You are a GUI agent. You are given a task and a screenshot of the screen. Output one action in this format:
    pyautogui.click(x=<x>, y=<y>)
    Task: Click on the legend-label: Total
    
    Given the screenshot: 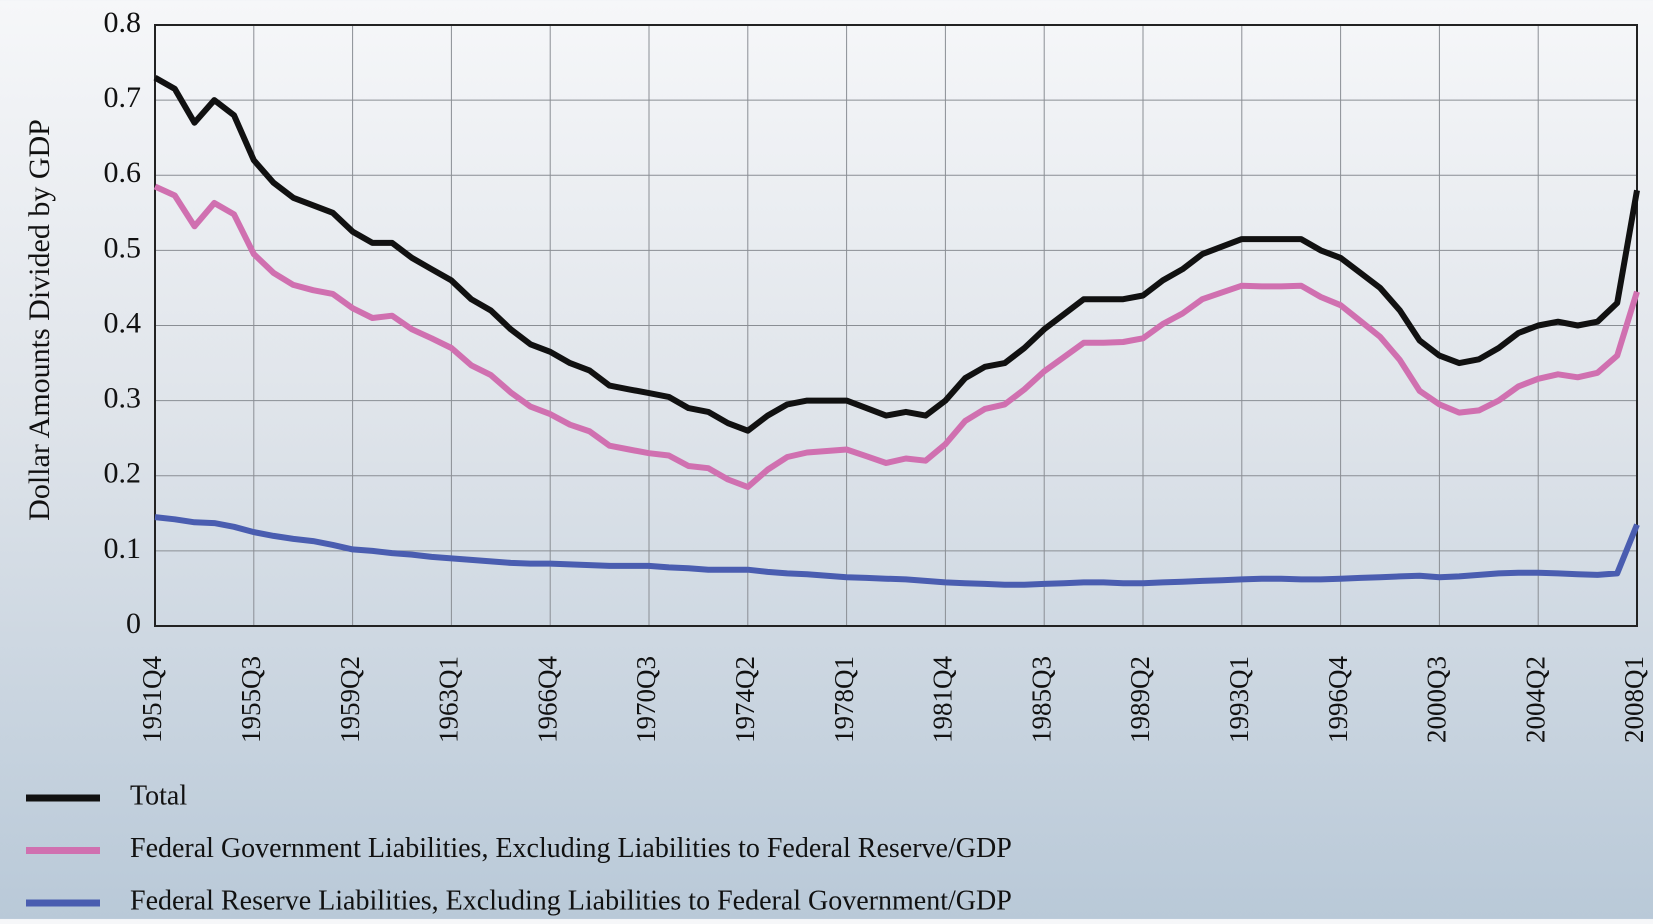 What is the action you would take?
    pyautogui.click(x=158, y=795)
    